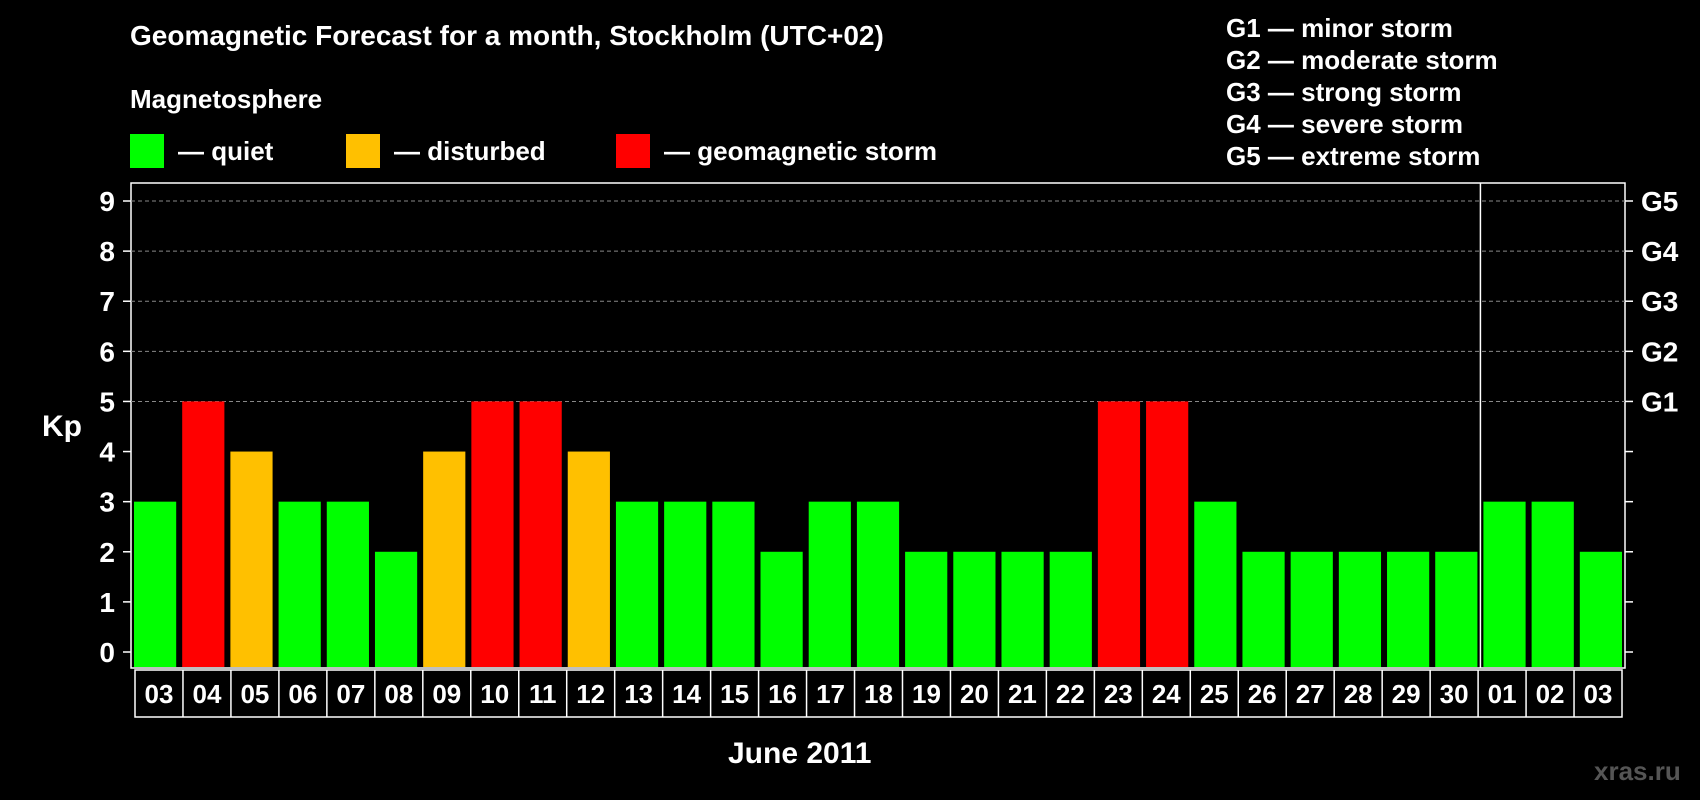 Image resolution: width=1700 pixels, height=800 pixels. I want to click on y-tick-label: 1, so click(107, 602).